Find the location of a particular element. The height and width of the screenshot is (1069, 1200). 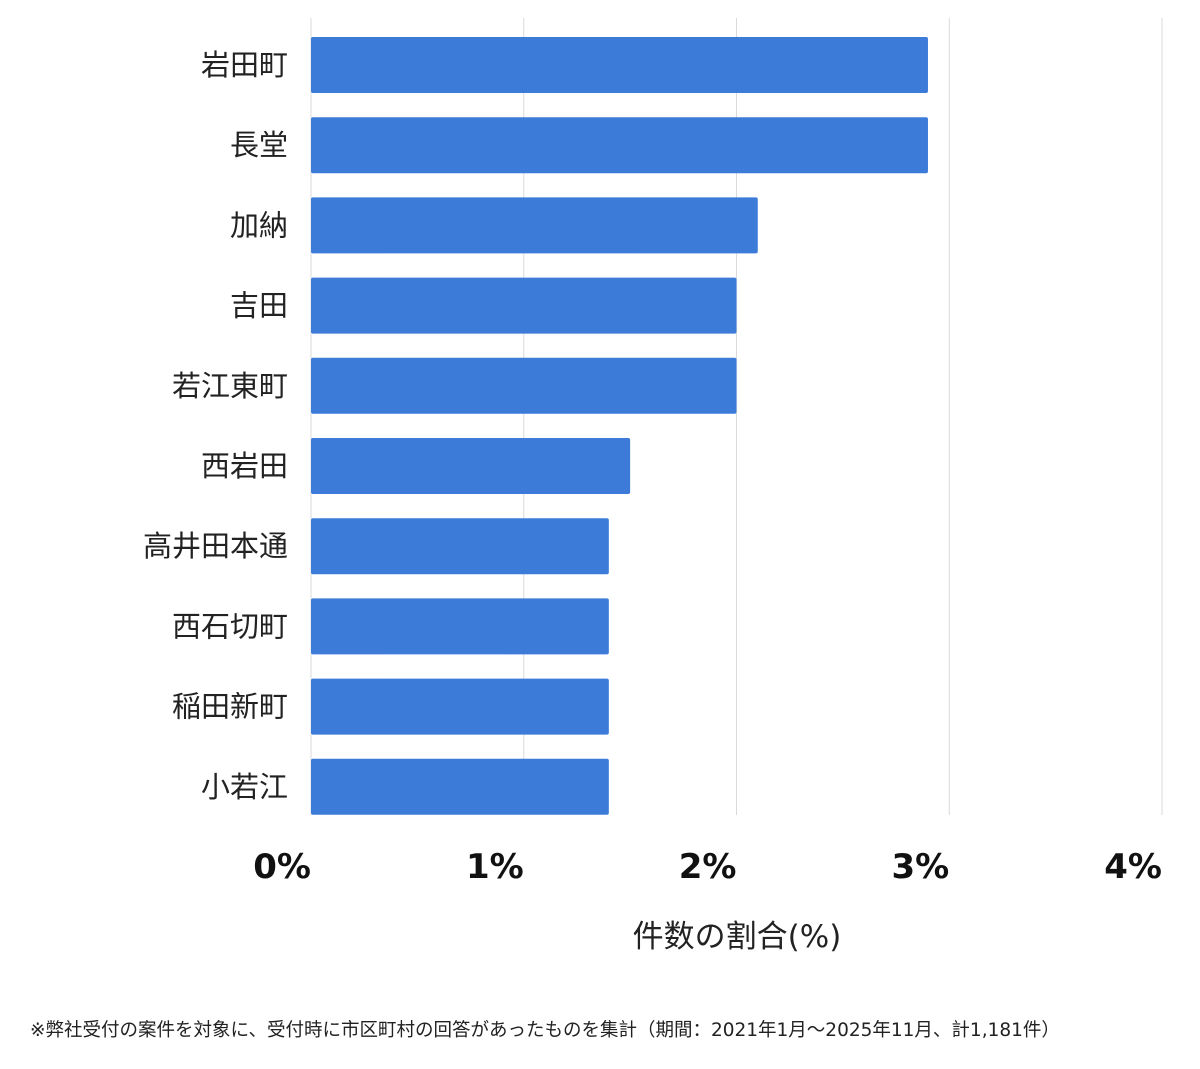

x-tick-label: 0% is located at coordinates (282, 867).